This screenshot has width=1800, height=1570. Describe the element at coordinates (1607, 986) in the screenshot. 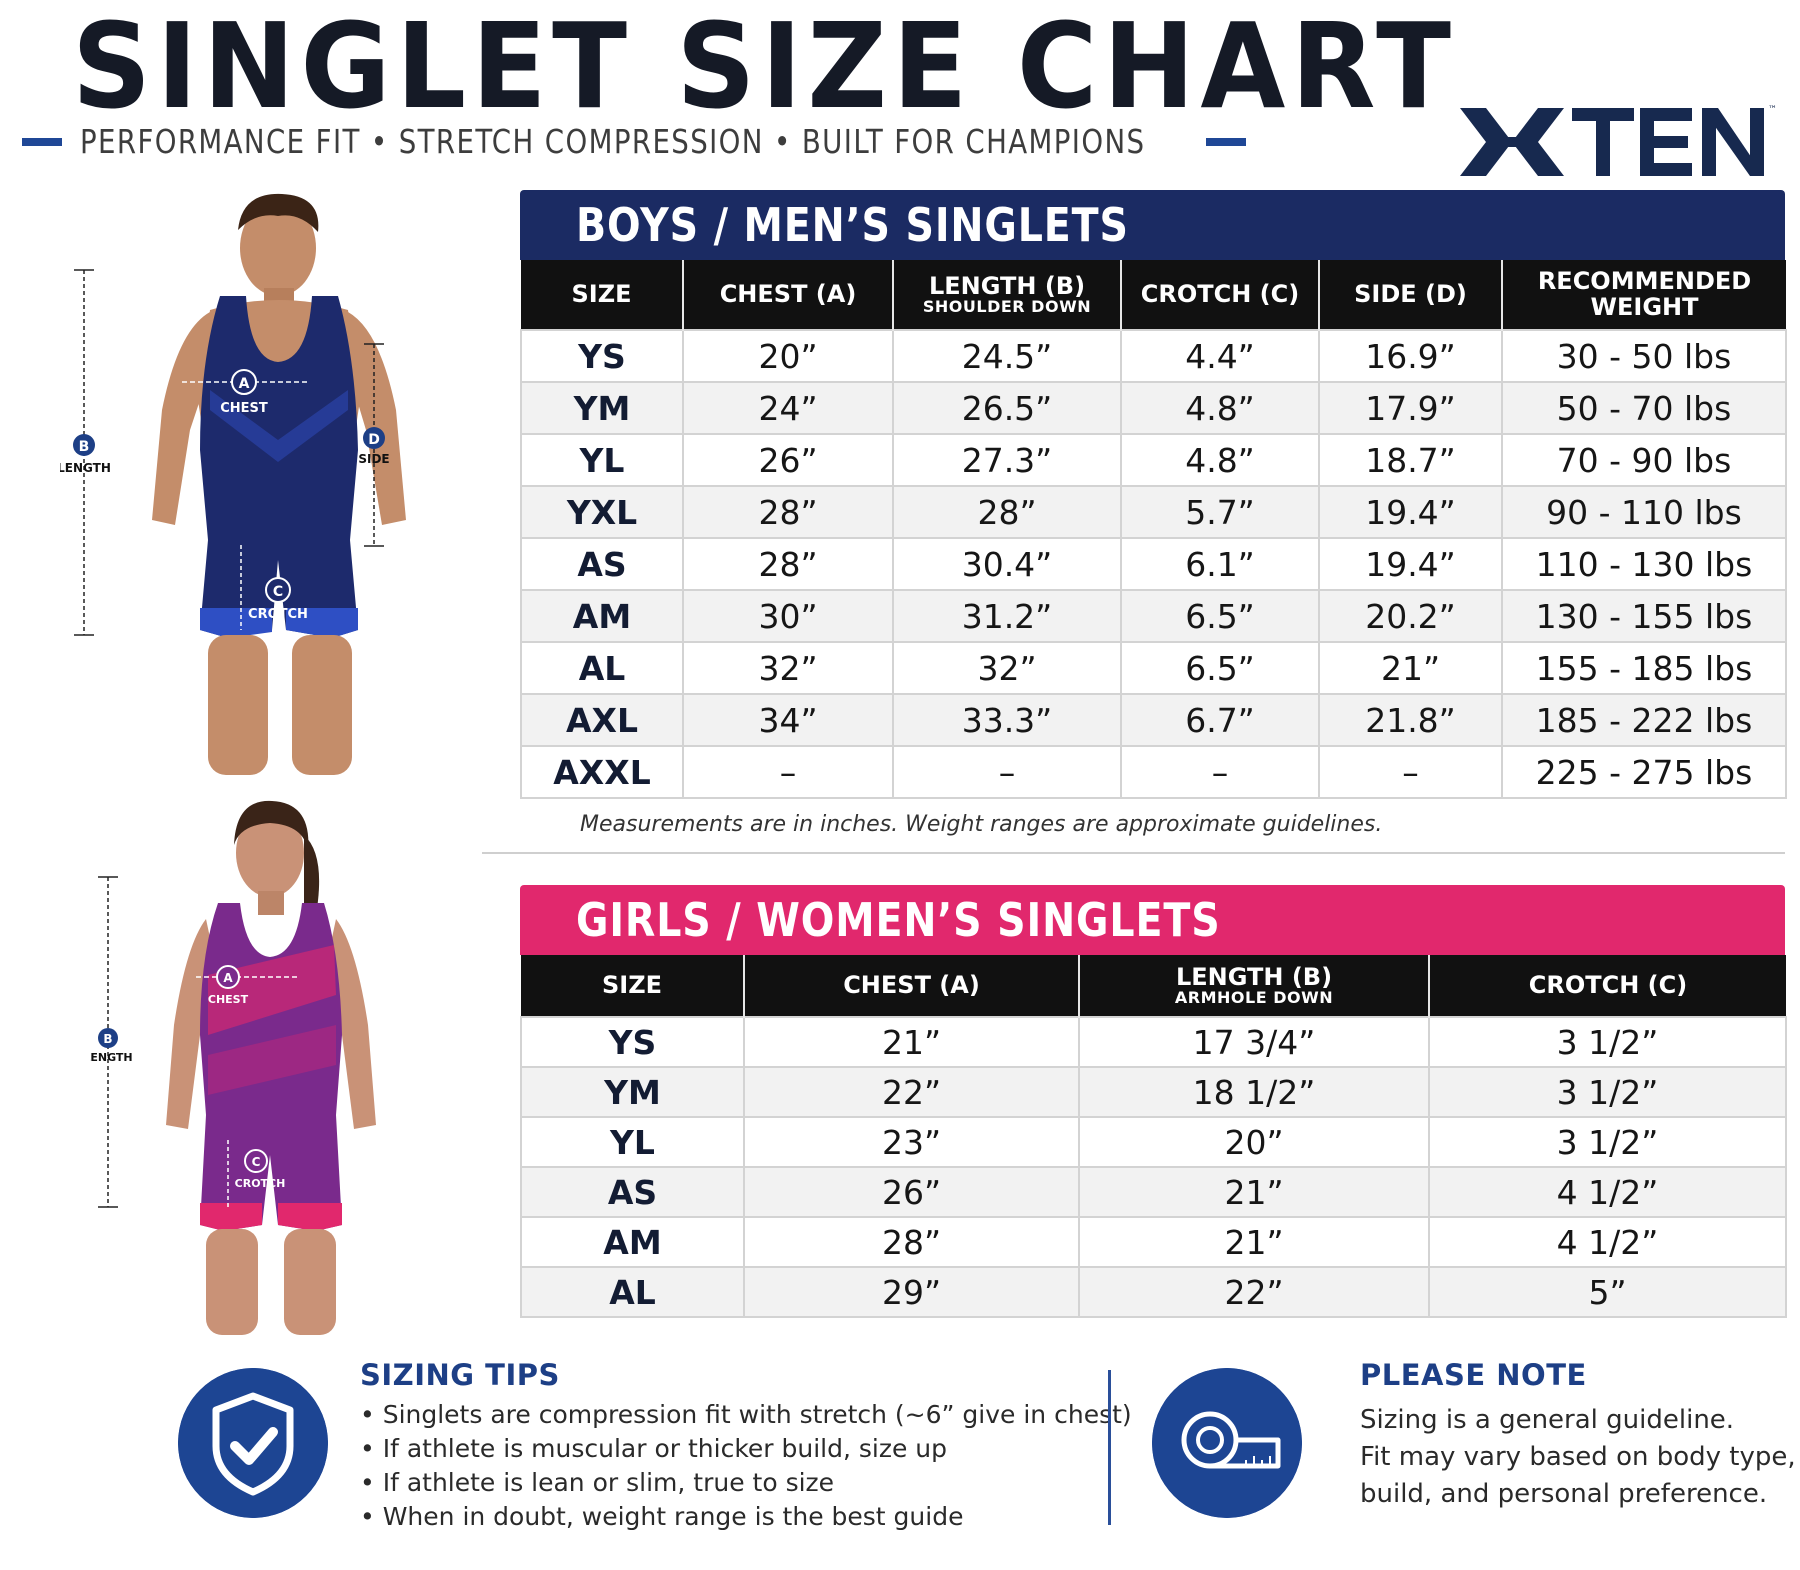

I see `girls-col-crotch: CROTCH (C)` at that location.